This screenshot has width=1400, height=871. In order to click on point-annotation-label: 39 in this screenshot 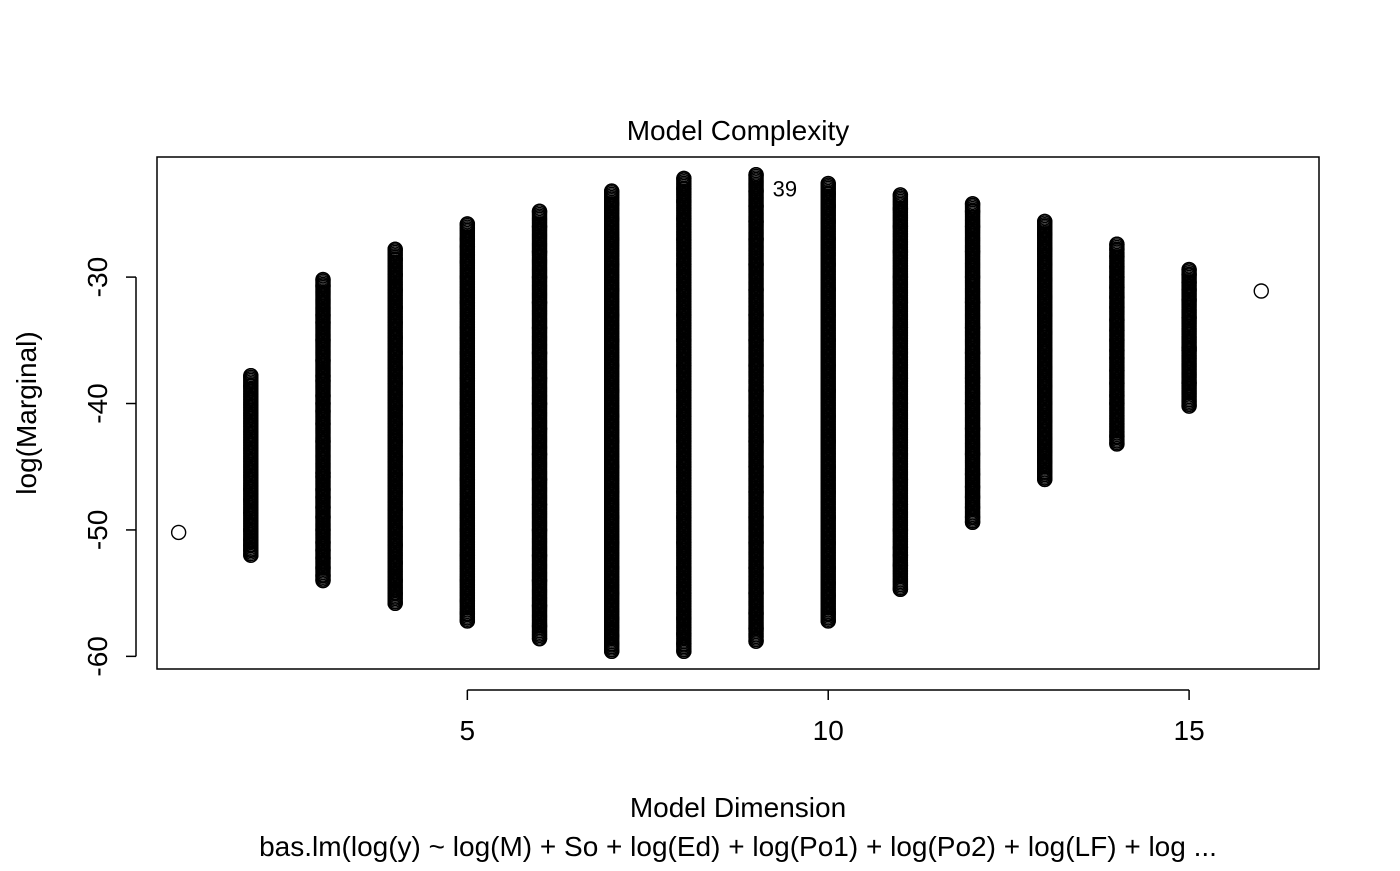, I will do `click(785, 189)`.